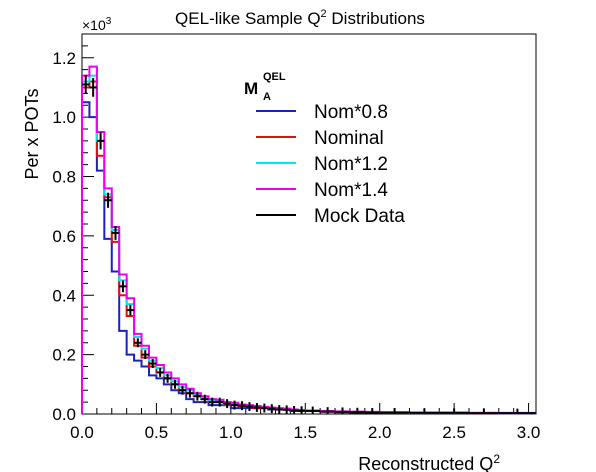 The image size is (596, 472). What do you see at coordinates (351, 190) in the screenshot?
I see `legend-label: Nom*1.4` at bounding box center [351, 190].